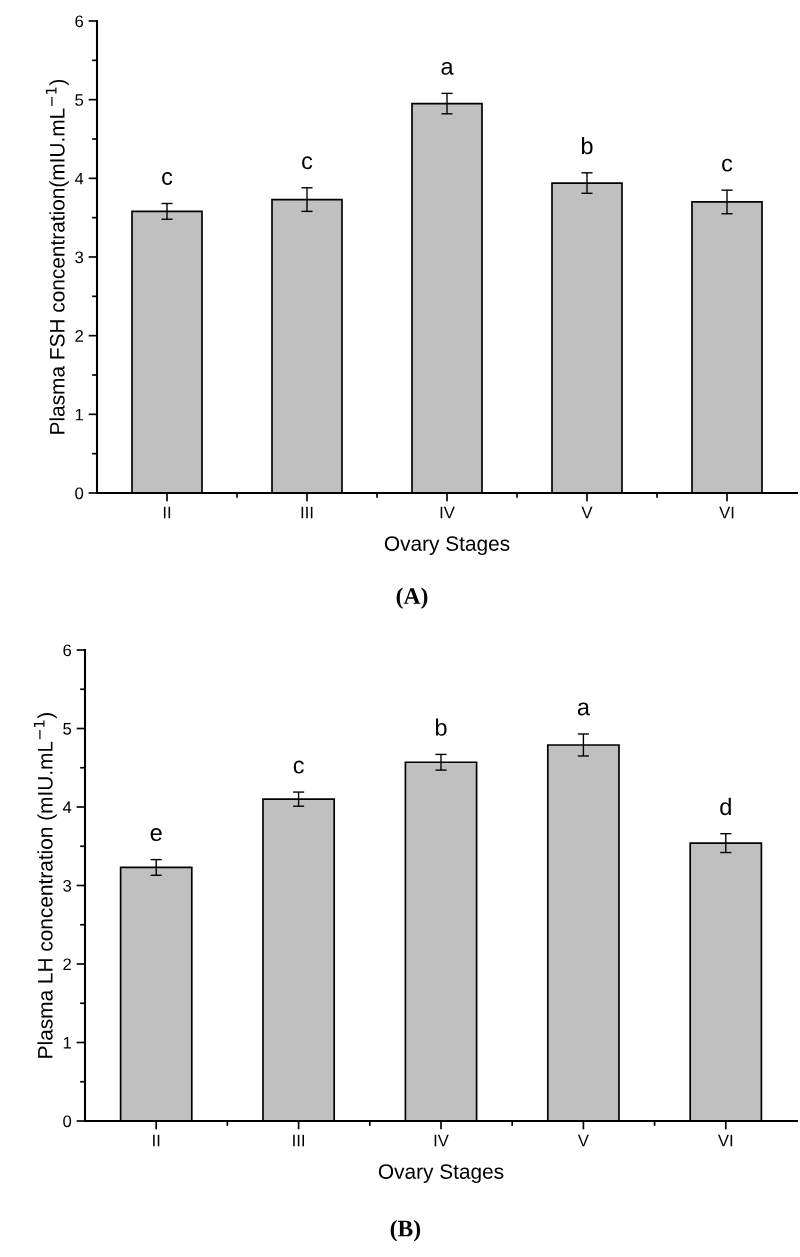 Image resolution: width=800 pixels, height=1257 pixels. What do you see at coordinates (45, 885) in the screenshot?
I see `y-axis-title: Plasma LH concentration (mIU.mL$^{−1}$)` at bounding box center [45, 885].